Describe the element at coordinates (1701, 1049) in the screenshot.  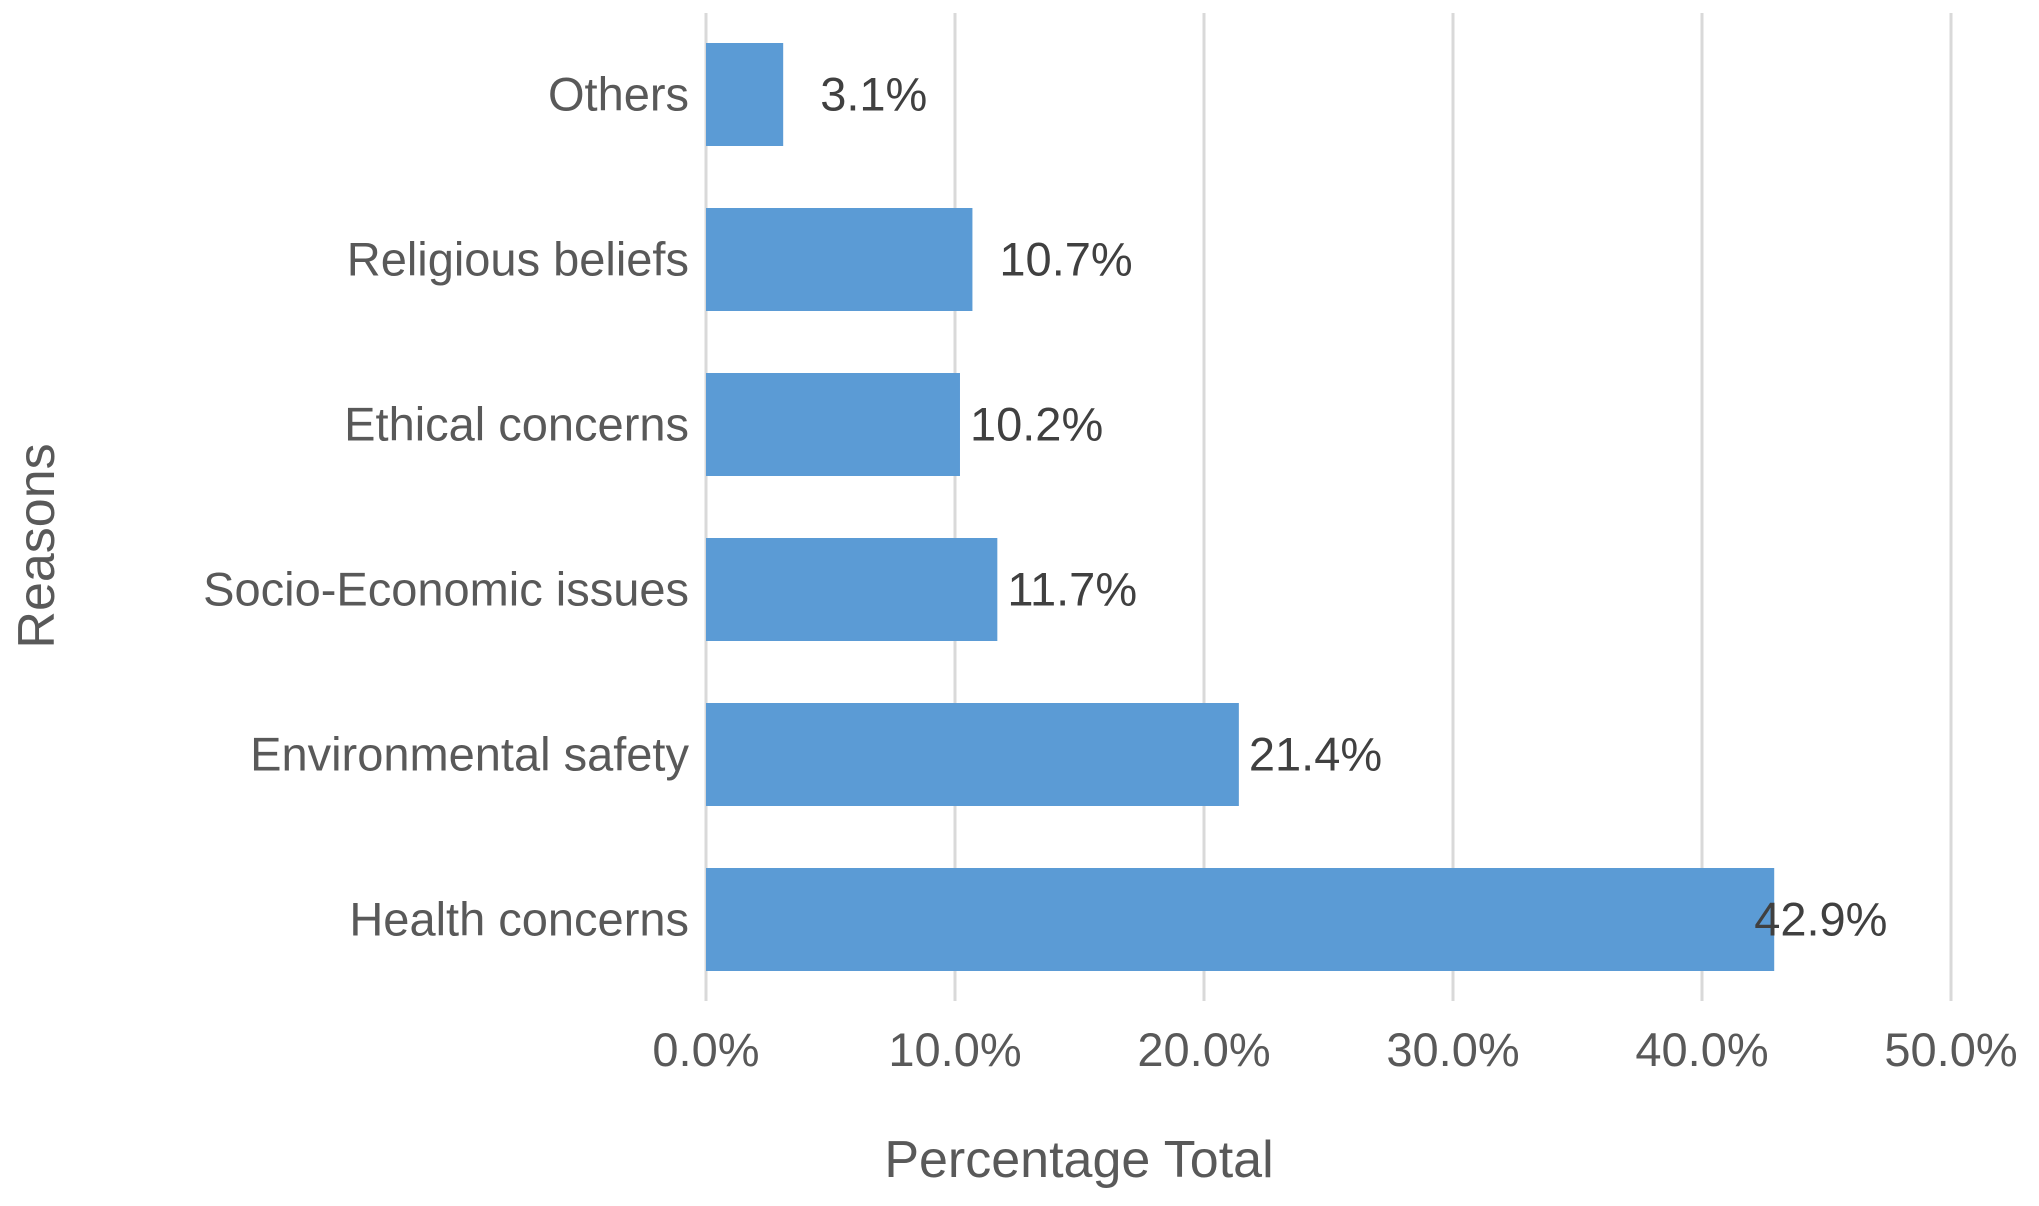
I see `x-tick-label: 40.0%` at that location.